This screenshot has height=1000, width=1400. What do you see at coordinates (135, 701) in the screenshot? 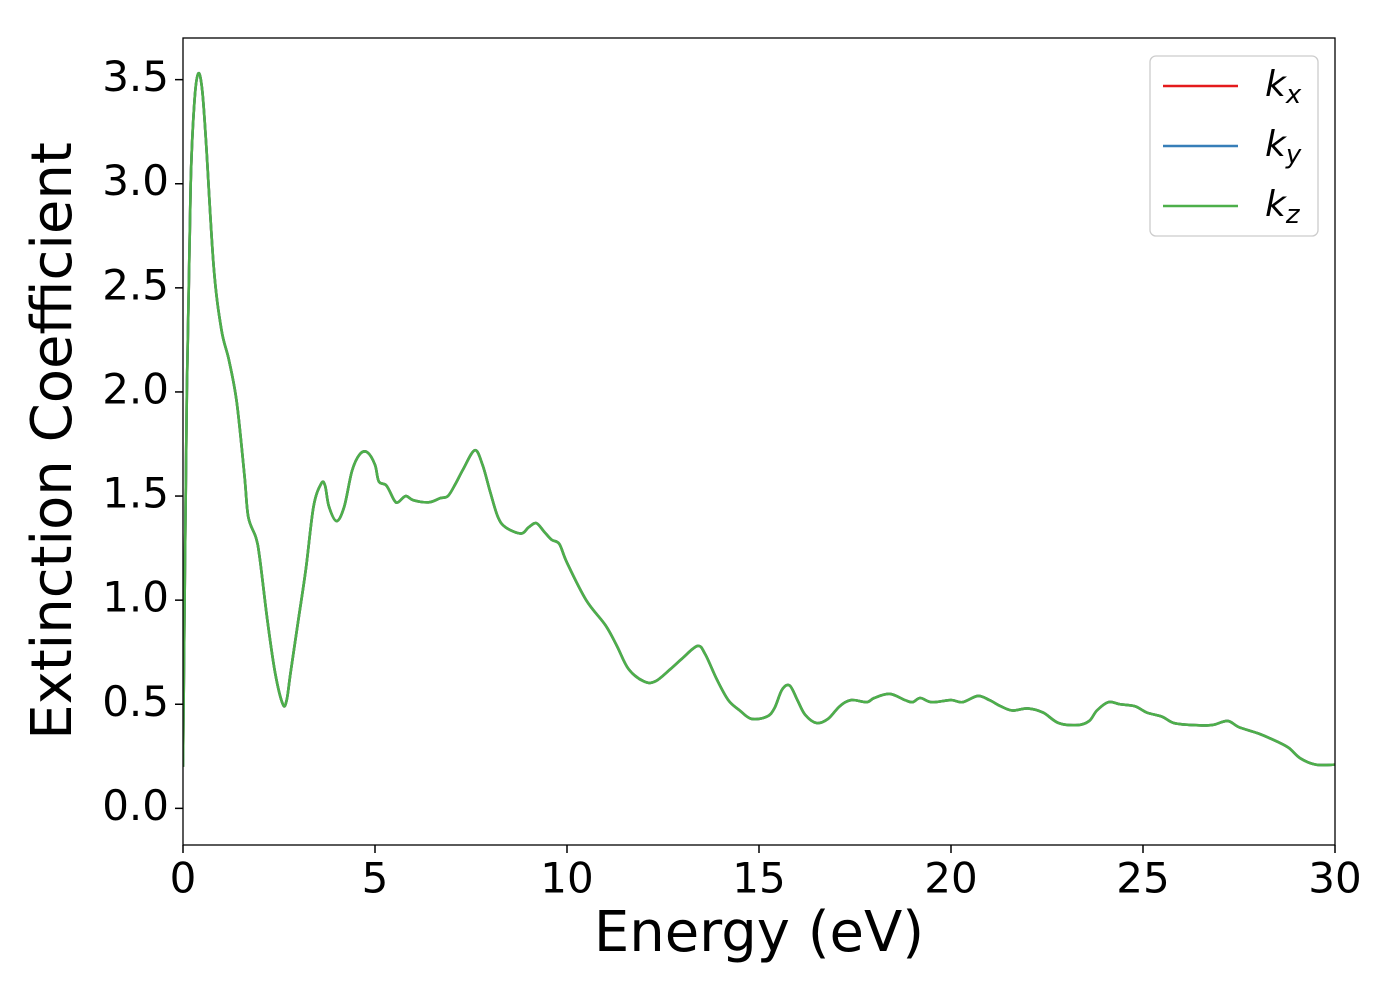
I see `y-tick-label: 0.5` at bounding box center [135, 701].